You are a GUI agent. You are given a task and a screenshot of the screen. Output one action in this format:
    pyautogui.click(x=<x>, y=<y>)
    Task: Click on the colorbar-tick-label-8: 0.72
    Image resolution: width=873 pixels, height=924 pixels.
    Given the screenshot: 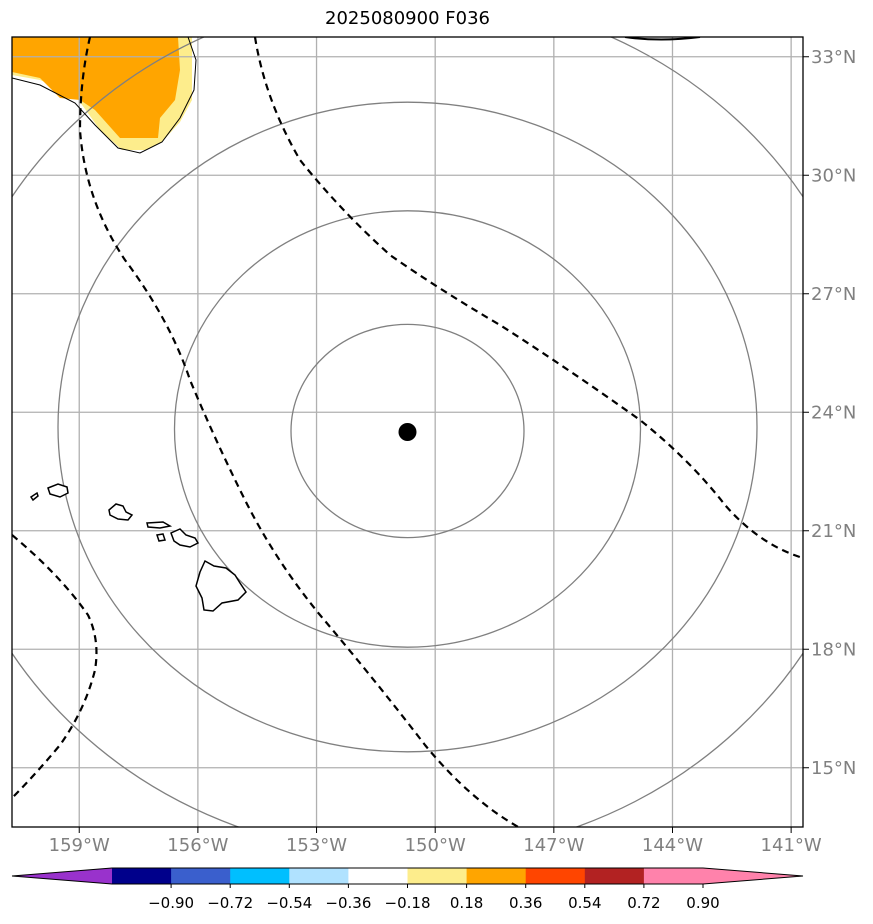 What is the action you would take?
    pyautogui.click(x=643, y=903)
    